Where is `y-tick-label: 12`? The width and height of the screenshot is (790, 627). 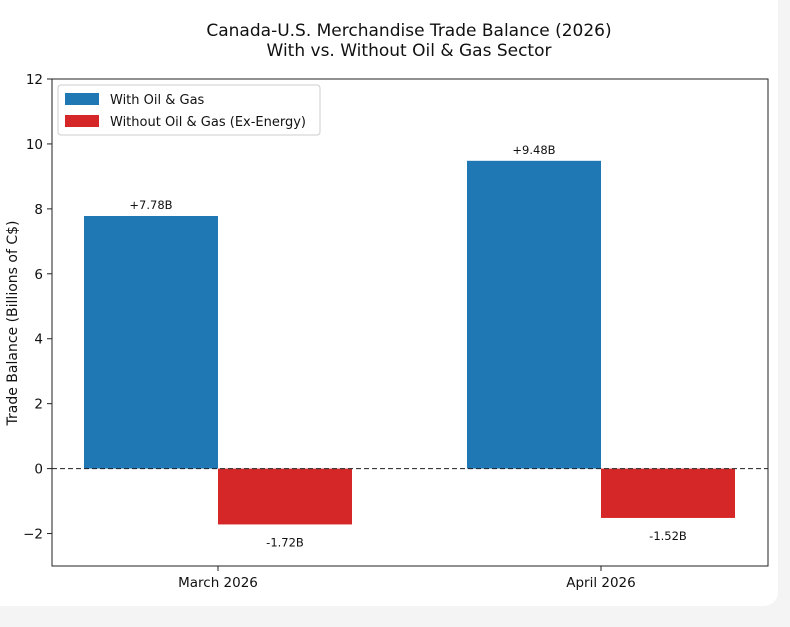
y-tick-label: 12 is located at coordinates (34, 80).